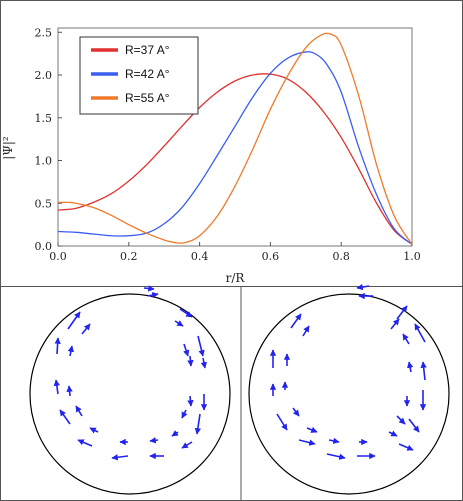 This screenshot has height=501, width=463. Describe the element at coordinates (147, 50) in the screenshot. I see `legend-label-r37: R=37 A°` at that location.